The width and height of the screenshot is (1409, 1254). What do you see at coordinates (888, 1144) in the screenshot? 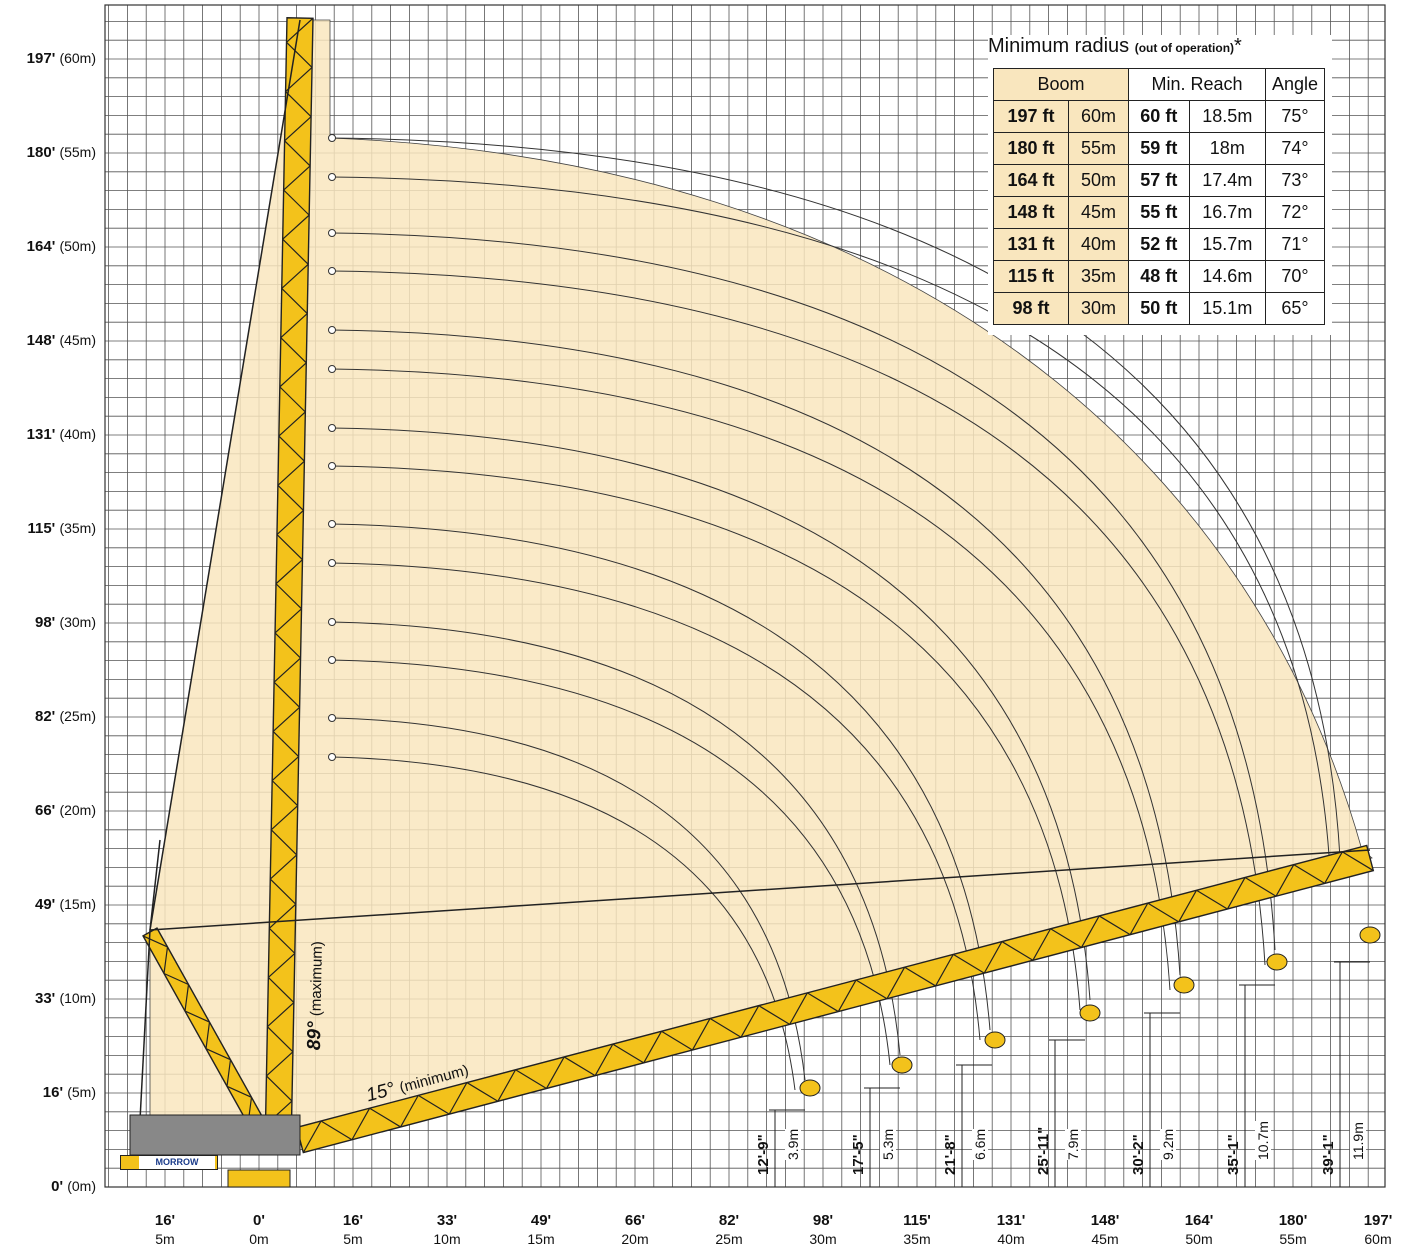
I see `tip-height-m: 5.3m` at bounding box center [888, 1144].